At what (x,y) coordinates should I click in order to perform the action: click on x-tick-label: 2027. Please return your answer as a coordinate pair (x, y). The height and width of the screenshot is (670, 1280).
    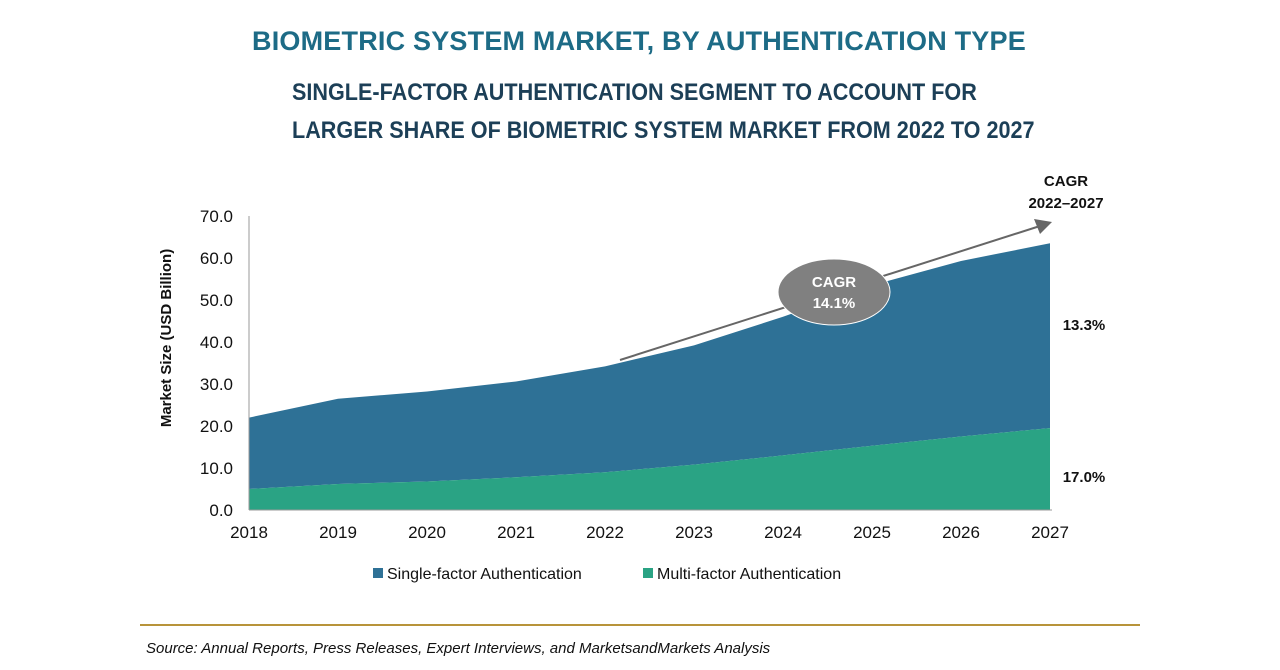
    Looking at the image, I should click on (1050, 532).